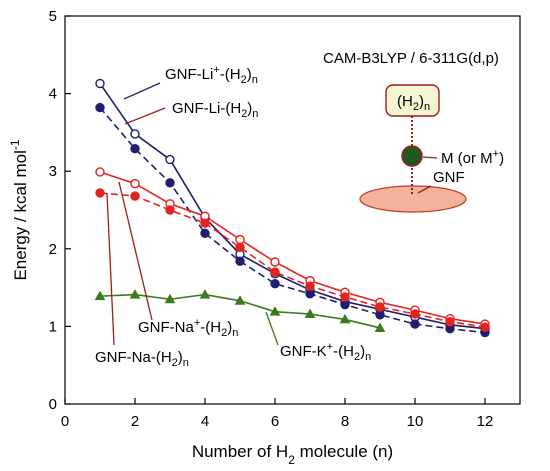 The width and height of the screenshot is (550, 471). What do you see at coordinates (413, 103) in the screenshot?
I see `h2-label: (H2)n` at bounding box center [413, 103].